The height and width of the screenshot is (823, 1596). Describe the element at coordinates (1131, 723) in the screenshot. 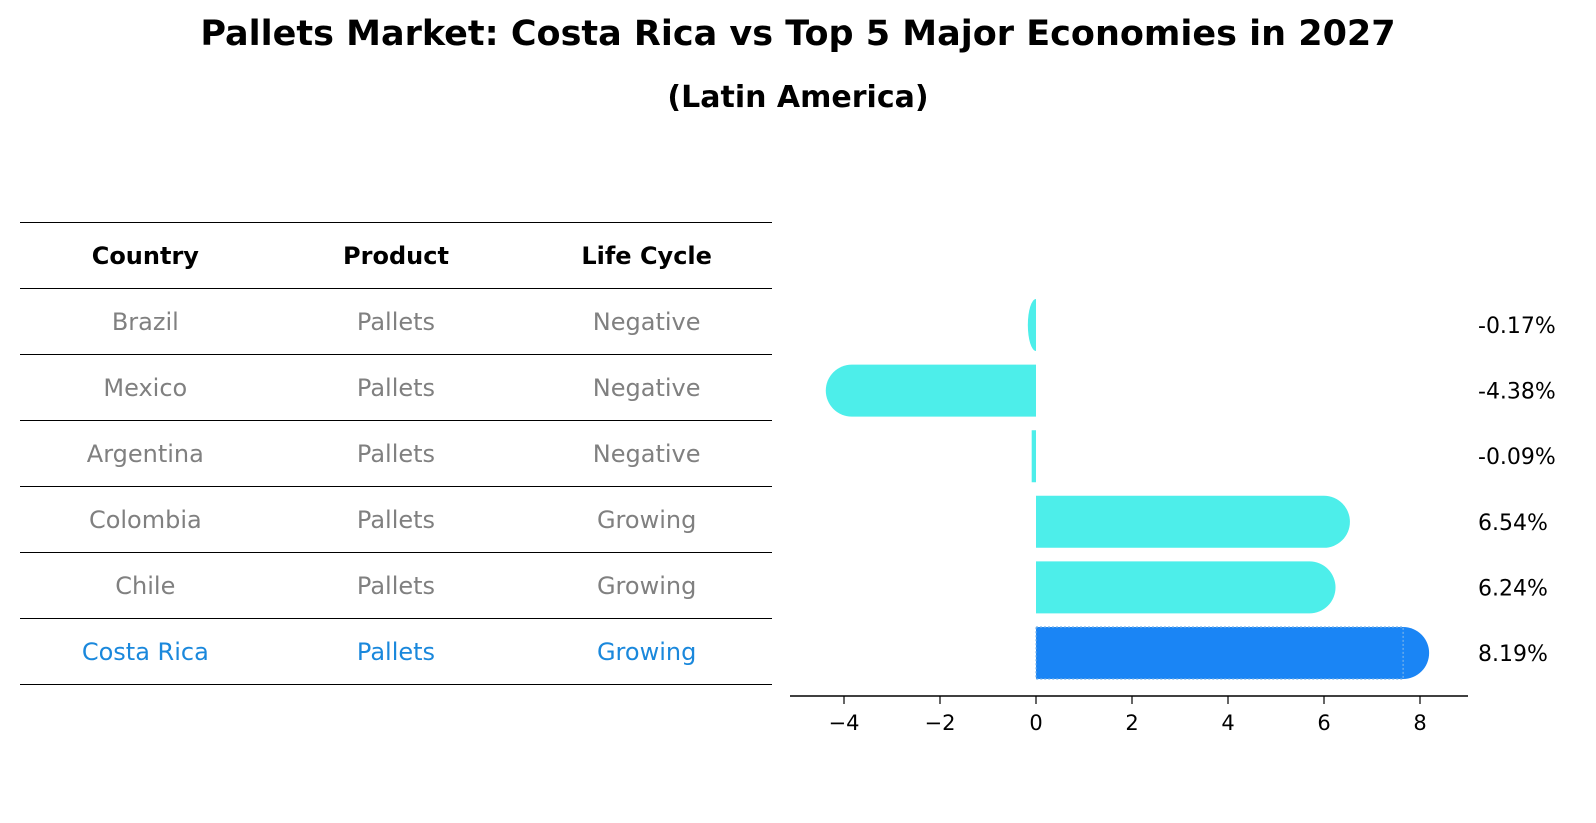

I see `x-tick-label: 2` at that location.